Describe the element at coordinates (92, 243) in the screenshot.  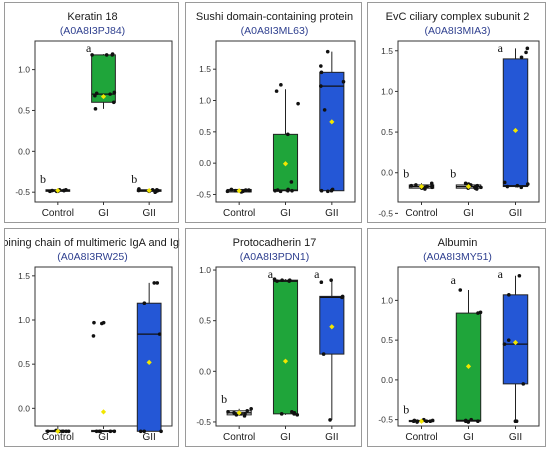
I see `chart-title: Joining chain of multimeric IgA and IgM` at that location.